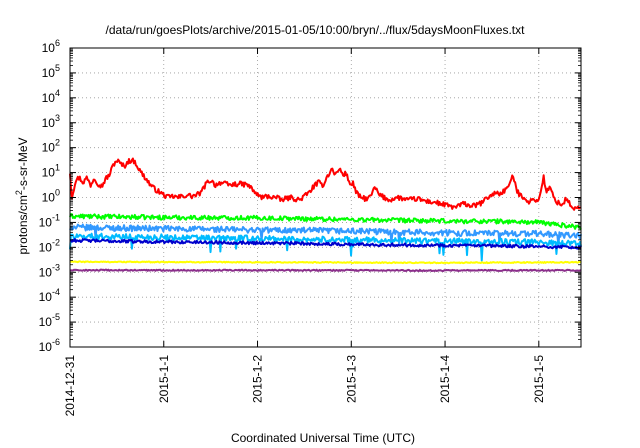 Image resolution: width=640 pixels, height=448 pixels. I want to click on y-axis-label: protons/cm2-s-sr-MeV, so click(22, 195).